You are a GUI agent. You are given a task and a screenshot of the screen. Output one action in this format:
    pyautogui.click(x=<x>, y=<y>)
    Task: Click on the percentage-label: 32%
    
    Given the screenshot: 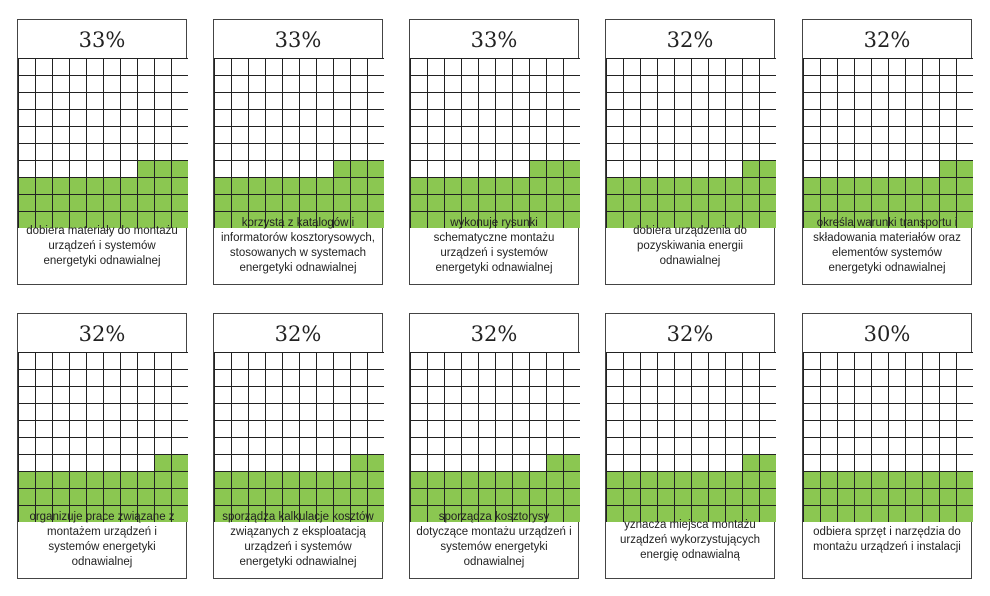 What is the action you would take?
    pyautogui.click(x=298, y=333)
    